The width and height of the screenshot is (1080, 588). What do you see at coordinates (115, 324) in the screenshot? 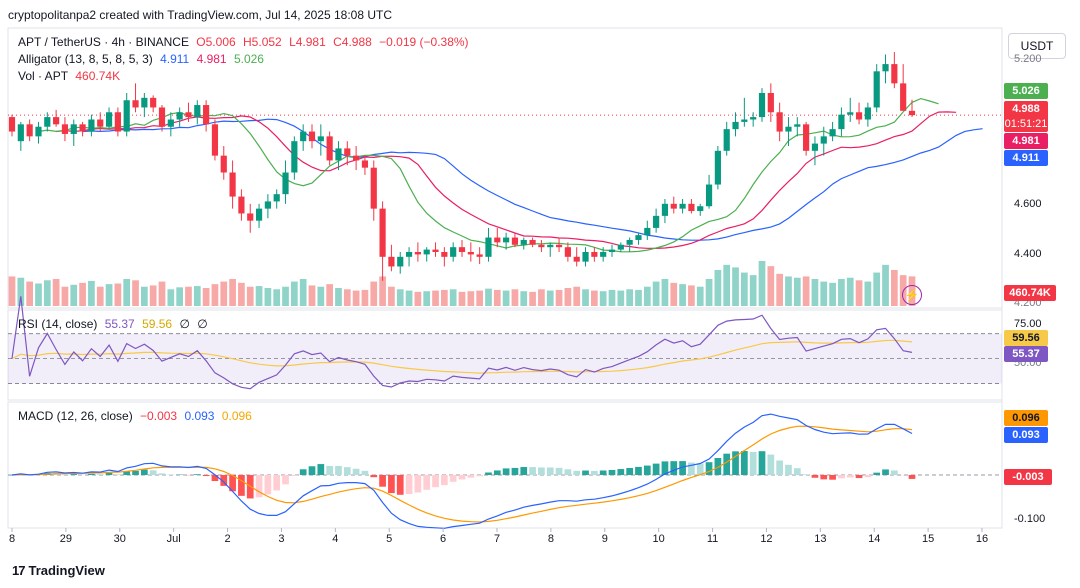
I see `rsi-legend: RSI (14, close) 55.37 59.56 ∅ ∅` at bounding box center [115, 324].